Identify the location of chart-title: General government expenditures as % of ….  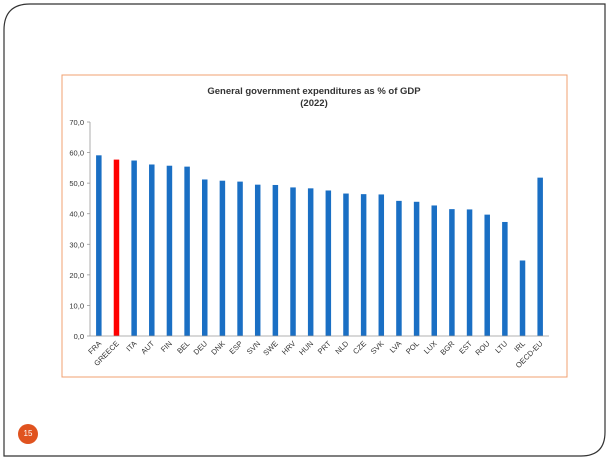
(314, 91).